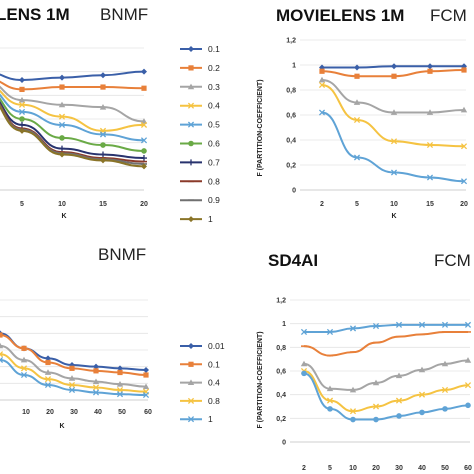 Image resolution: width=474 pixels, height=474 pixels. I want to click on plot-area: 0 0,2 0,4 0,6 0,8 1 1,2 2 5 10 15 20 K, so click(377, 129).